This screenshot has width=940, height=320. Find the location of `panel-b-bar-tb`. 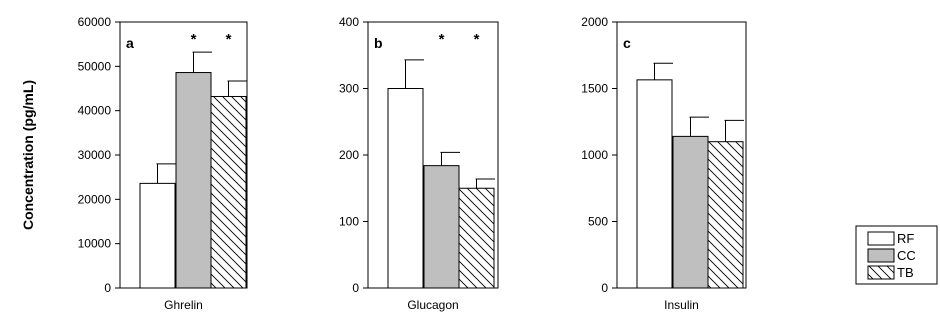

panel-b-bar-tb is located at coordinates (476, 238).